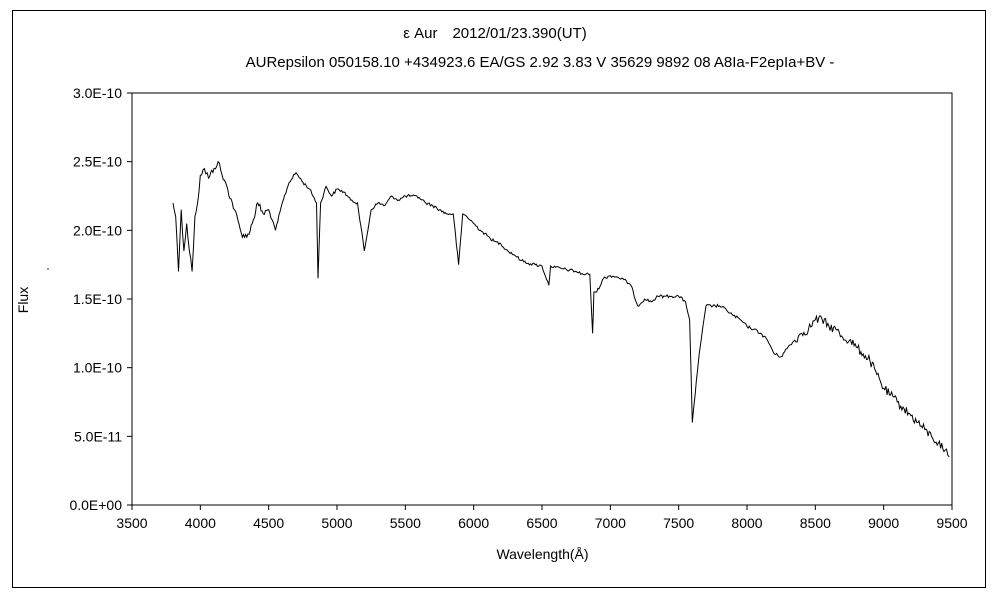 The width and height of the screenshot is (1000, 600). What do you see at coordinates (746, 523) in the screenshot?
I see `x-tick-label: 8000` at bounding box center [746, 523].